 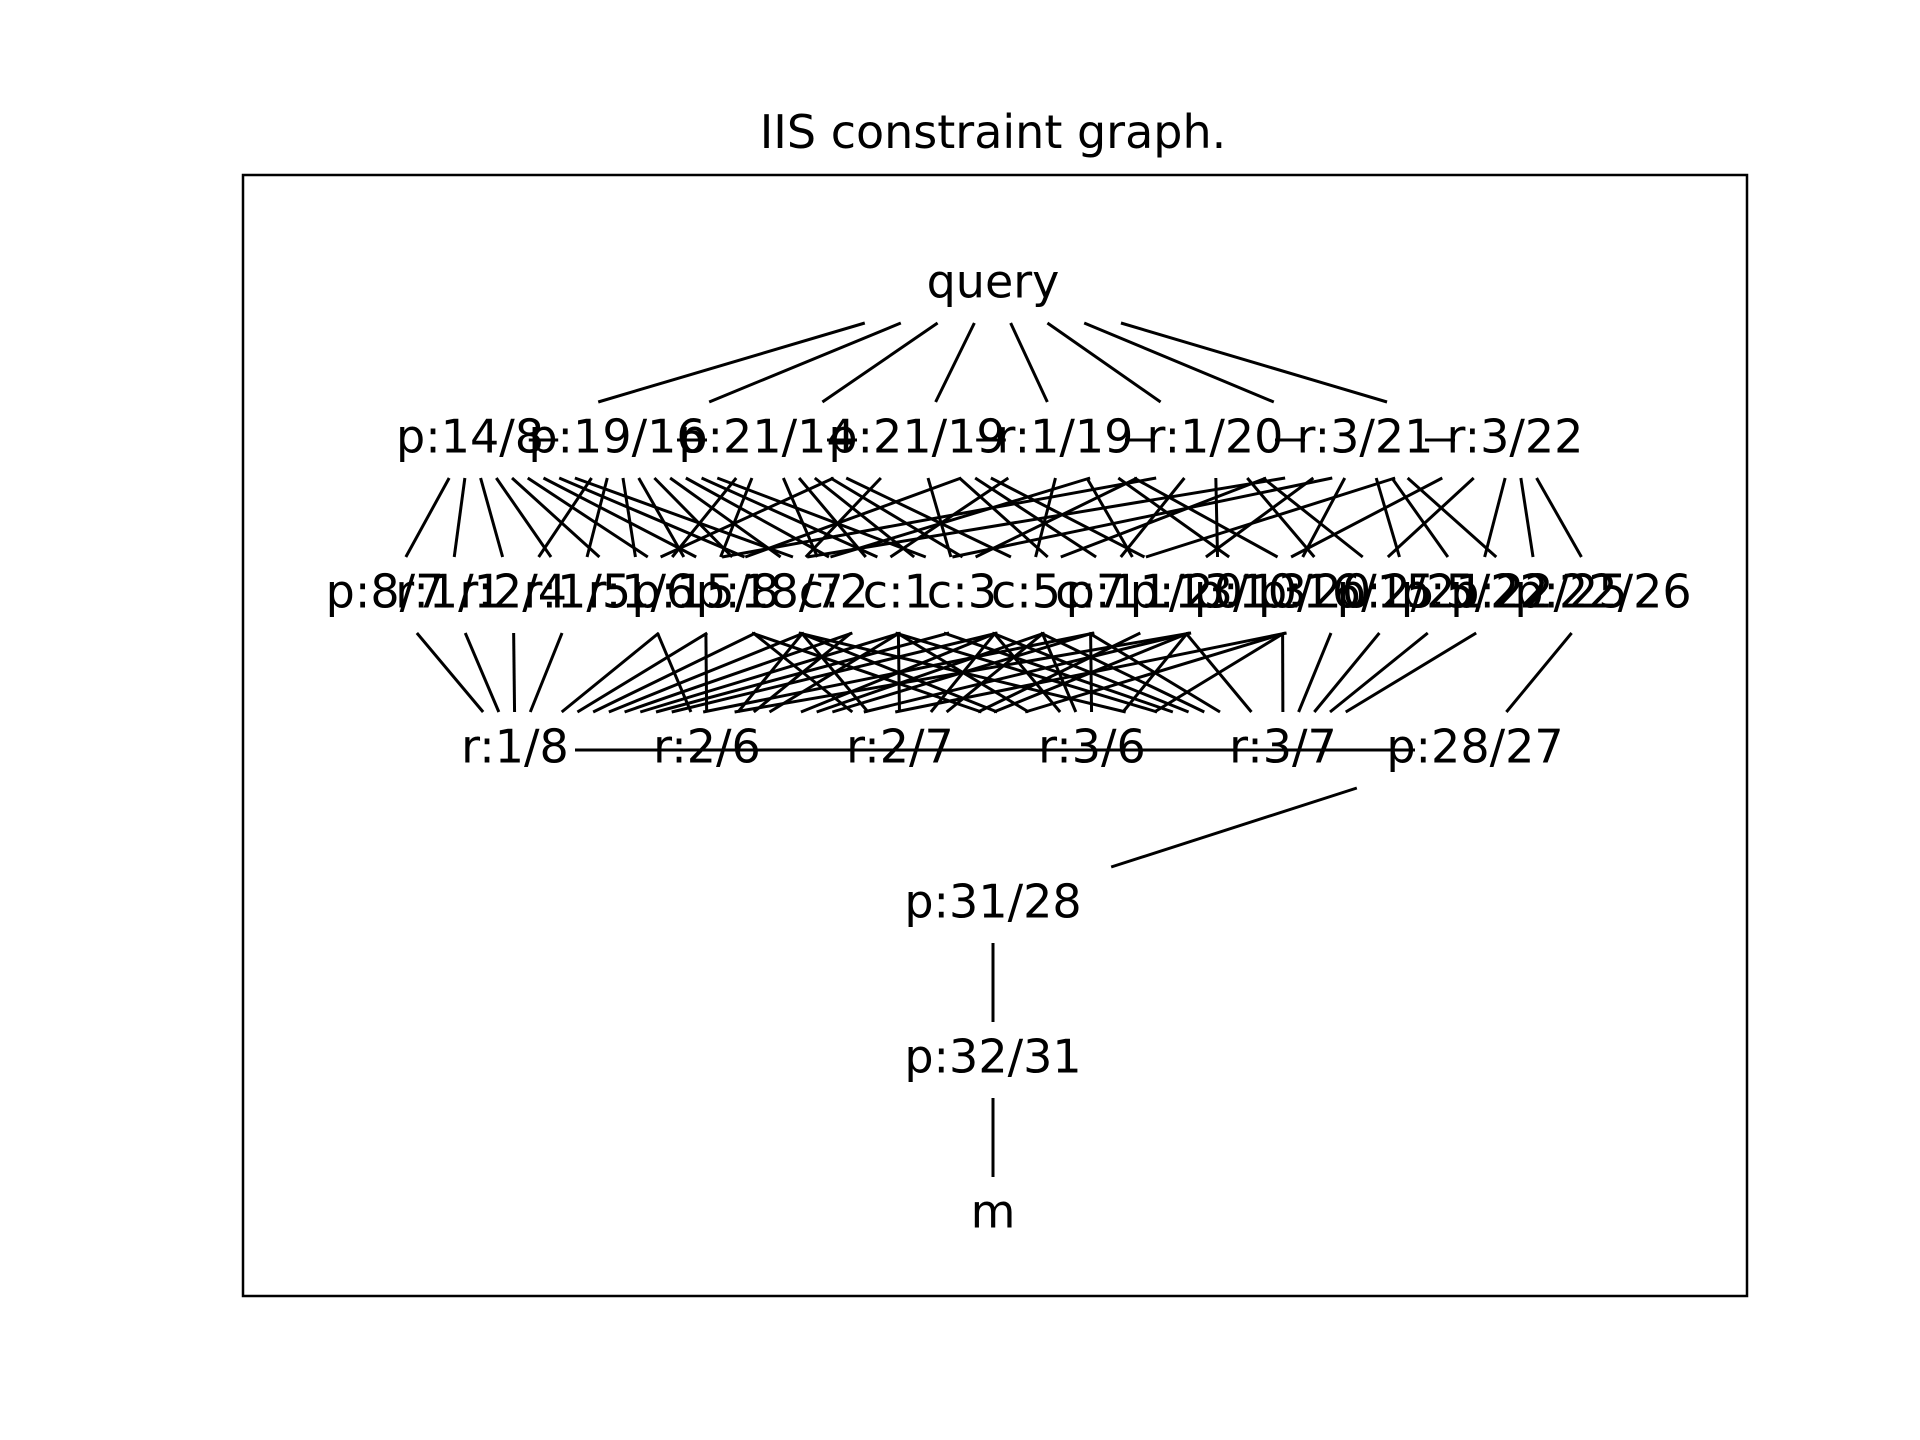 I want to click on edge-p21_14-c3, so click(x=864, y=517).